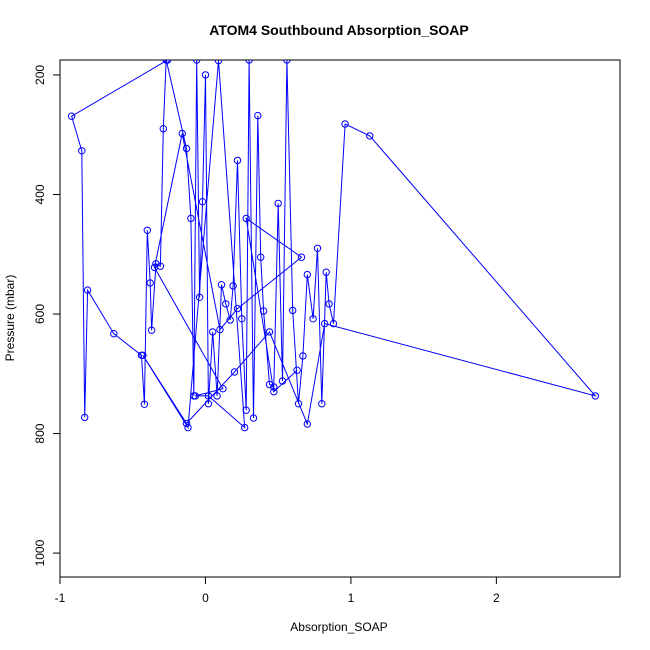 This screenshot has width=650, height=650. I want to click on x-tick-label: 2, so click(496, 598).